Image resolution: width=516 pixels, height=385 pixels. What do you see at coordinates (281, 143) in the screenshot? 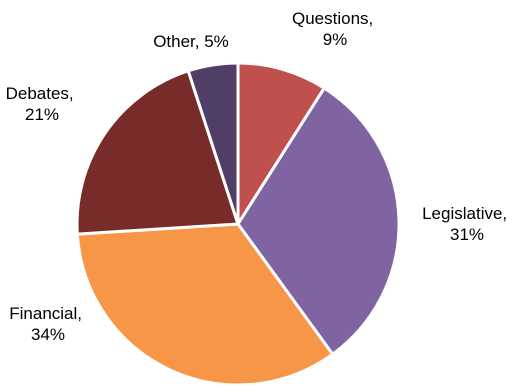
I see `pie-slice-questions` at bounding box center [281, 143].